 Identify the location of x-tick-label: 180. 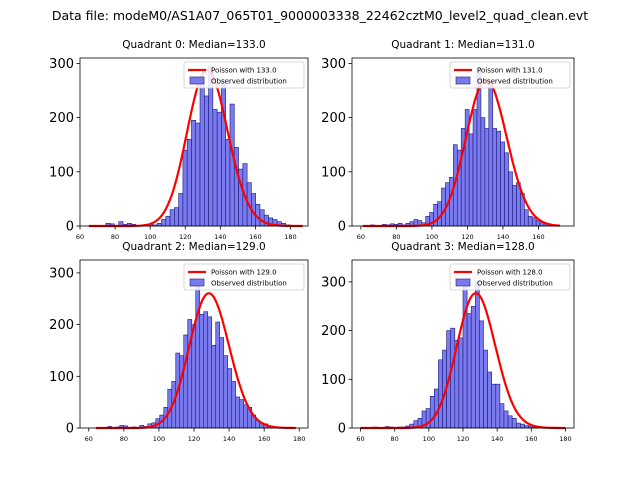
(299, 439).